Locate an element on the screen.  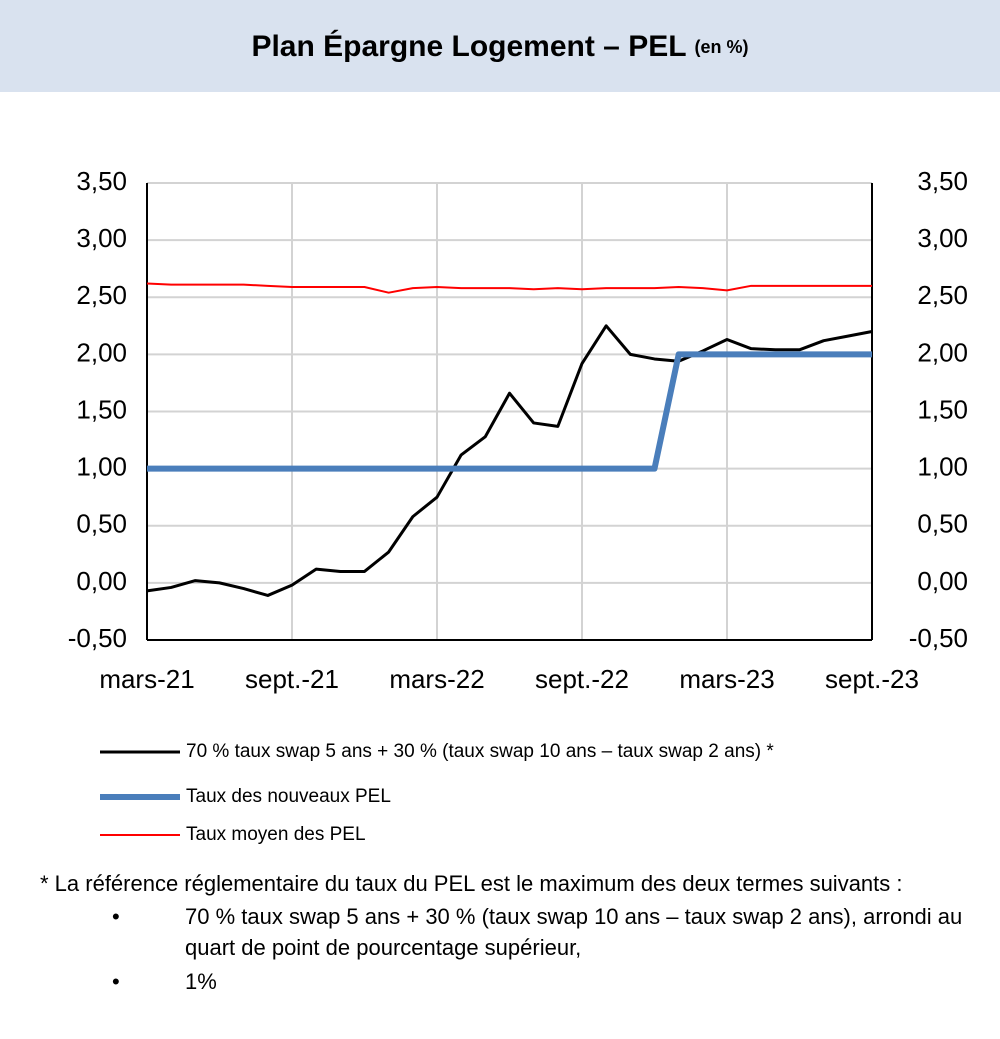
x-tick-label: sept.-22 is located at coordinates (582, 679).